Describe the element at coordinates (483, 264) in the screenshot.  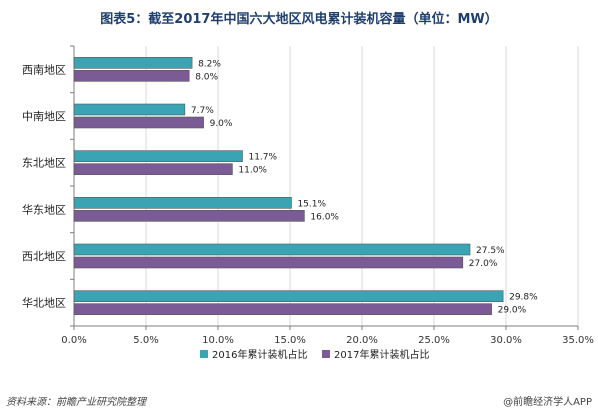
I see `data-label: 27.0%` at that location.